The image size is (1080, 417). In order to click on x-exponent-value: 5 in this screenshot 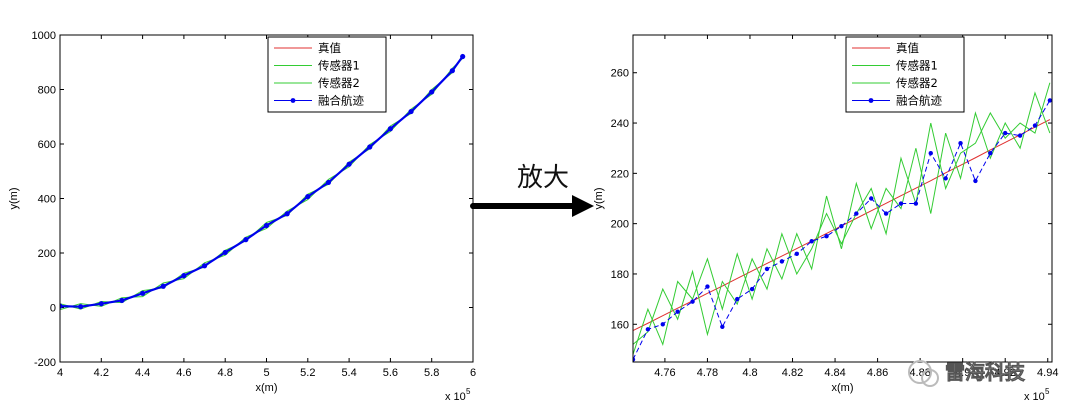, I will do `click(1047, 391)`.